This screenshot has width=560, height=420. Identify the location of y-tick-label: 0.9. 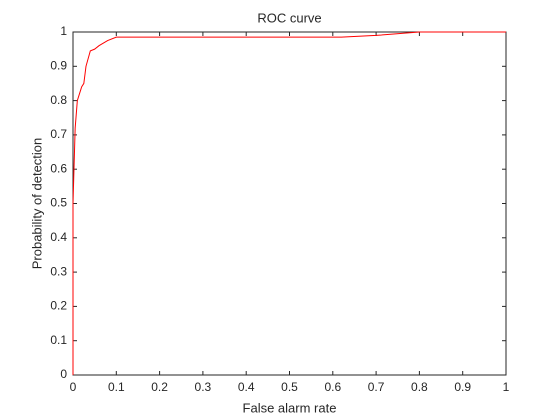
(58, 65).